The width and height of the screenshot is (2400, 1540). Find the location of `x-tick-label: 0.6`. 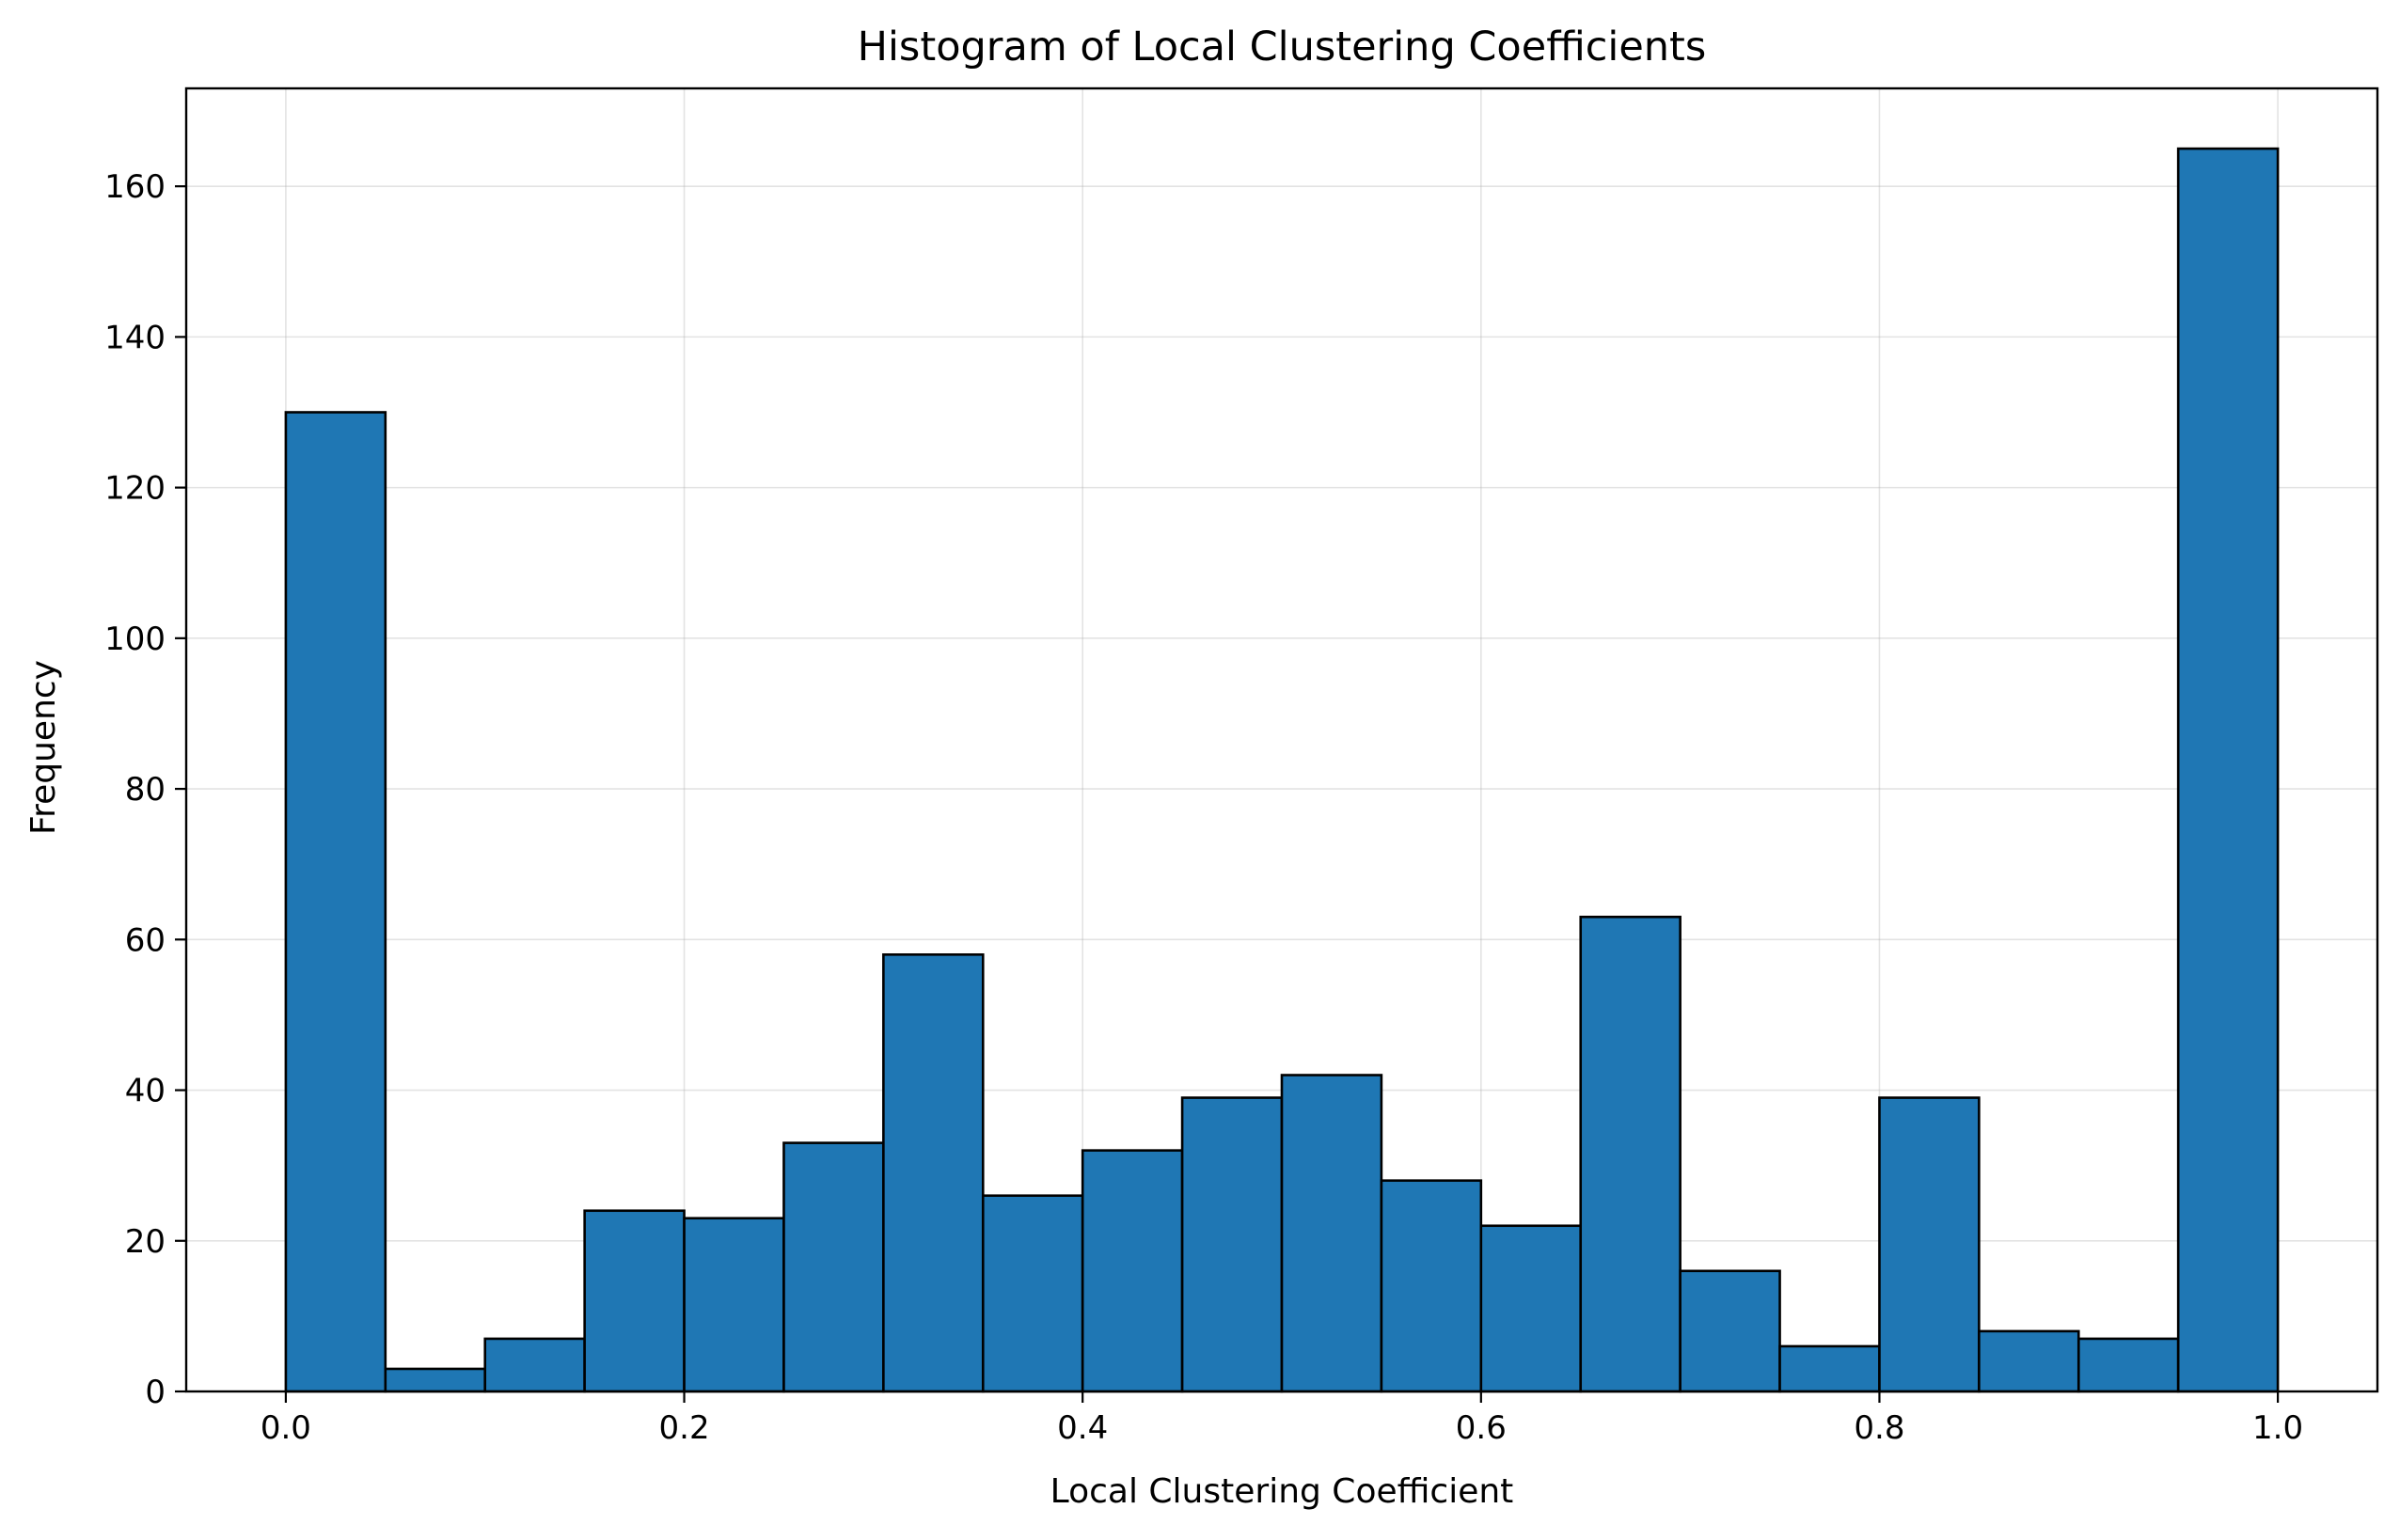

x-tick-label: 0.6 is located at coordinates (1481, 1428).